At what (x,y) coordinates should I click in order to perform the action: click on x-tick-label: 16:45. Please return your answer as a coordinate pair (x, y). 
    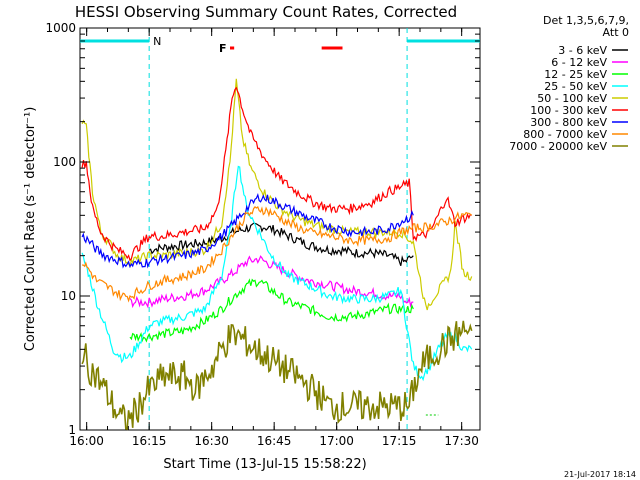
    Looking at the image, I should click on (274, 441).